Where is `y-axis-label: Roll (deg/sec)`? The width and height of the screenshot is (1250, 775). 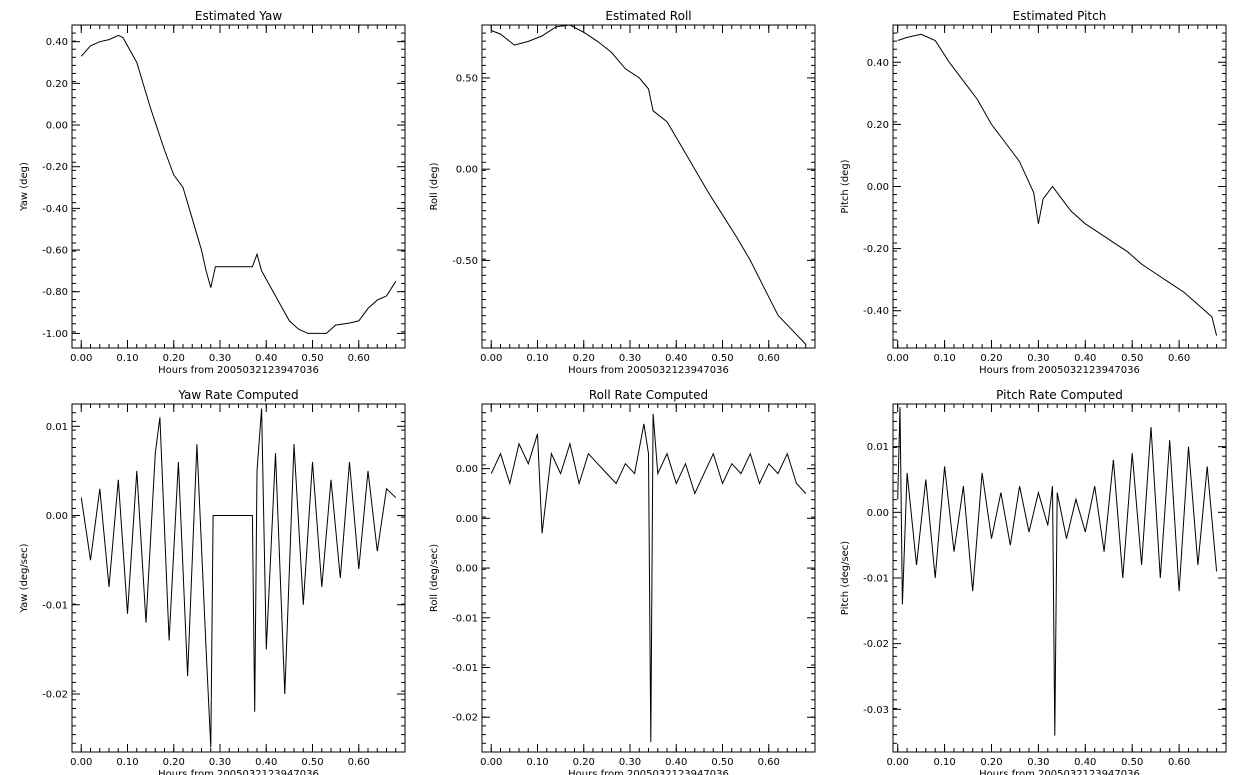
y-axis-label: Roll (deg/sec) is located at coordinates (434, 578).